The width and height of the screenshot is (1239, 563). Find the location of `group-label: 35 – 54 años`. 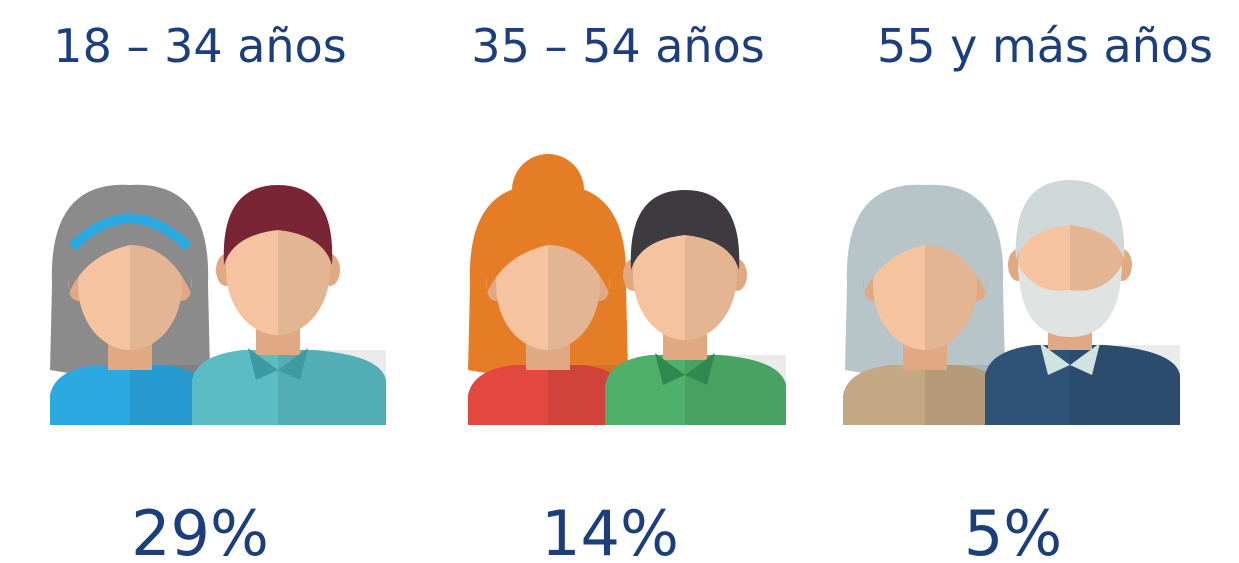

group-label: 35 – 54 años is located at coordinates (617, 46).